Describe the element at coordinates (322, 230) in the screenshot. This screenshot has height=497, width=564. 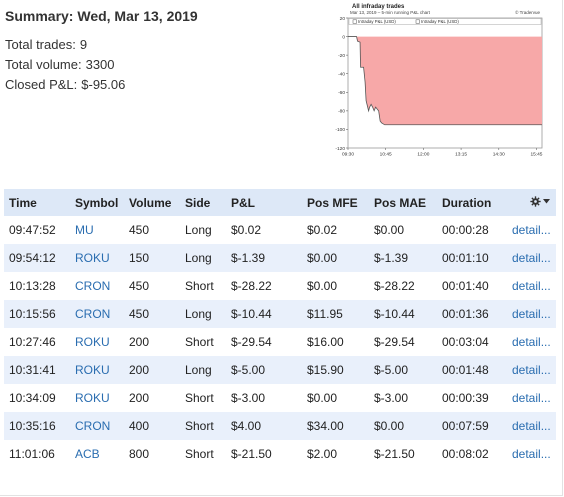
I see `cell-pos-mfe: $0.02` at that location.